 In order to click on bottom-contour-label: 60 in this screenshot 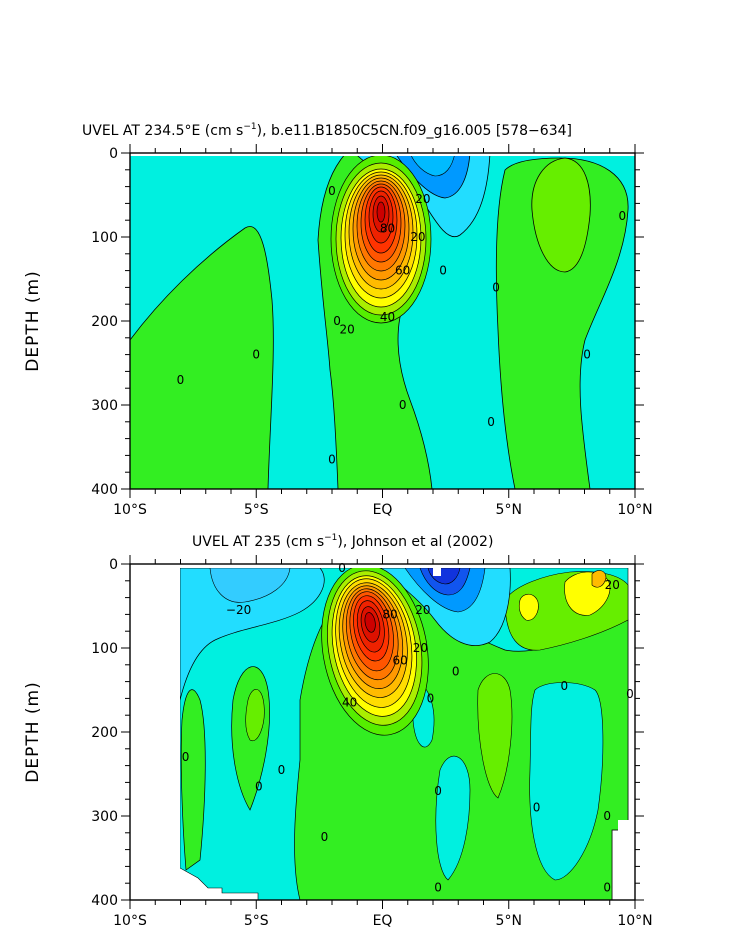, I will do `click(400, 661)`.